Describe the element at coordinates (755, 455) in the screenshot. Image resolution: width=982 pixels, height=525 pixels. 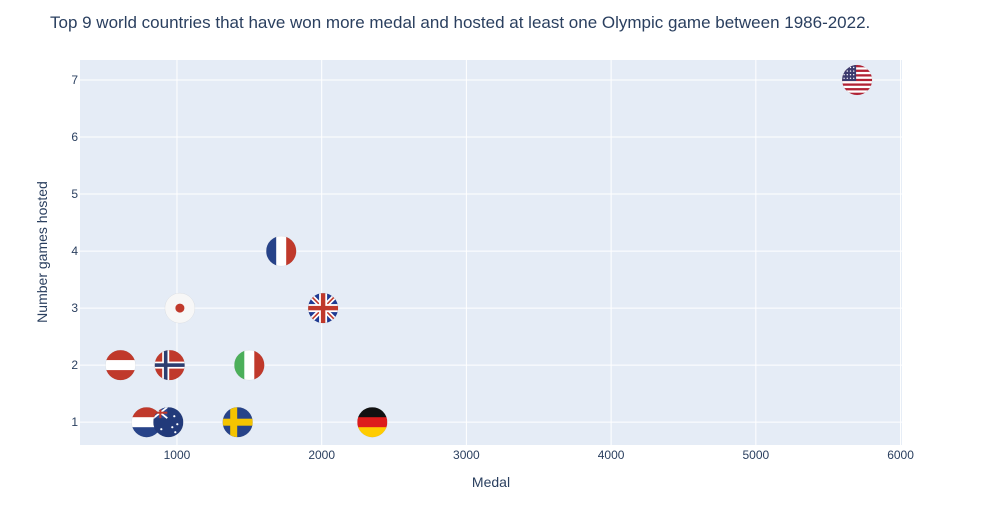
I see `x-tick-label: 5000` at that location.